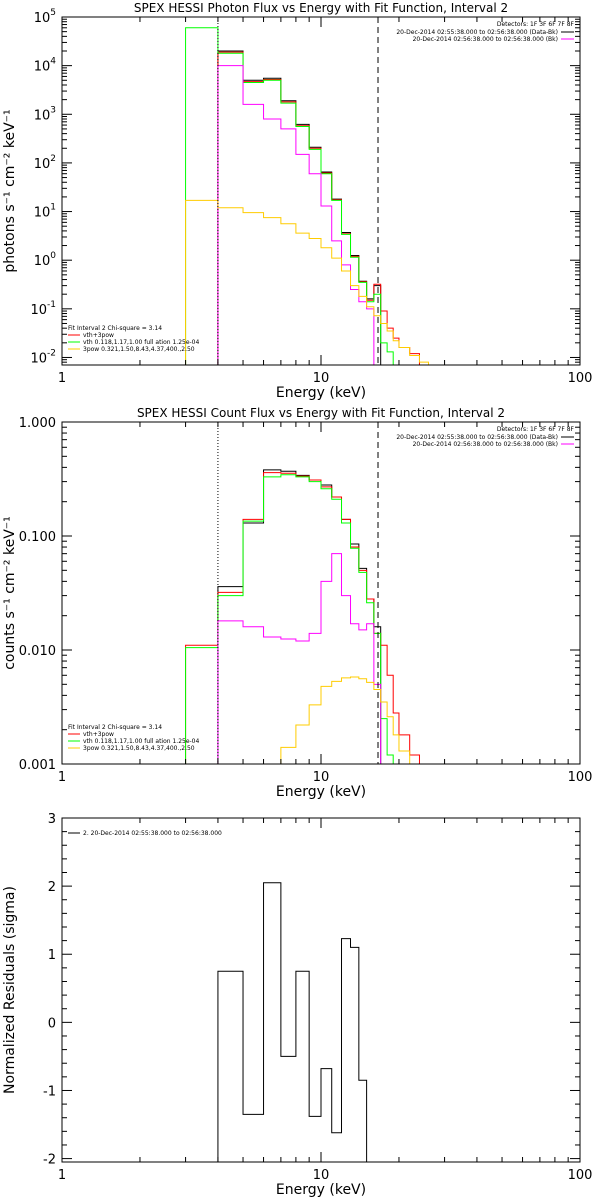 Image resolution: width=600 pixels, height=1200 pixels. I want to click on y-tick-label: -1, so click(49, 1091).